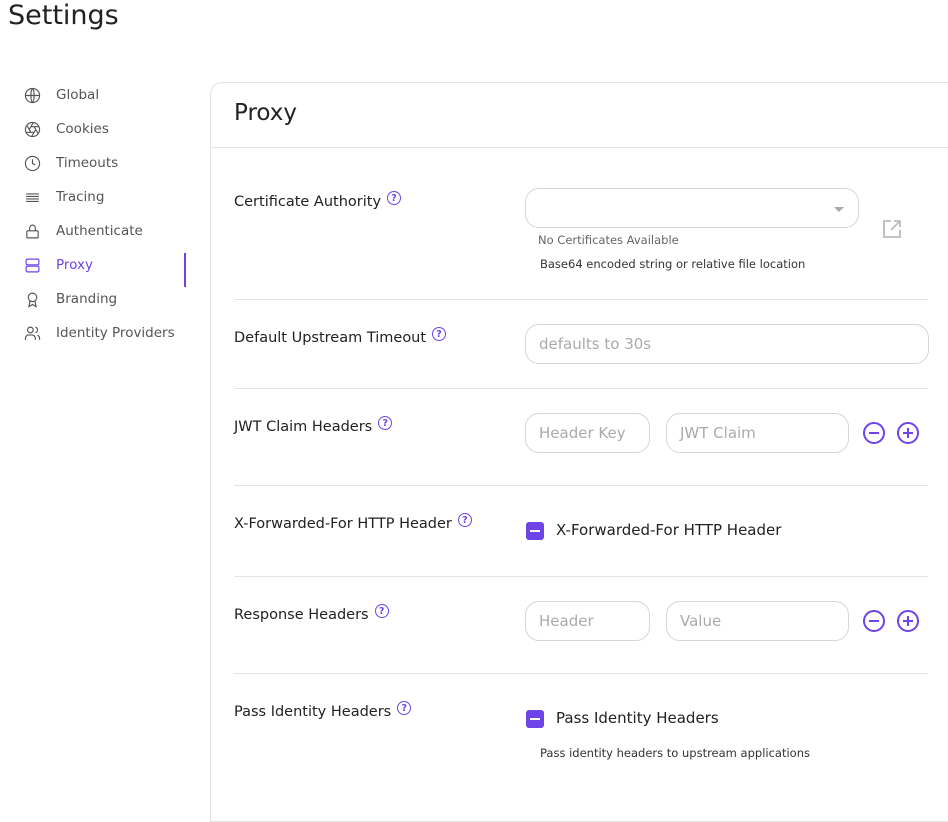 The width and height of the screenshot is (948, 822). Describe the element at coordinates (266, 113) in the screenshot. I see `card-title: Proxy` at that location.